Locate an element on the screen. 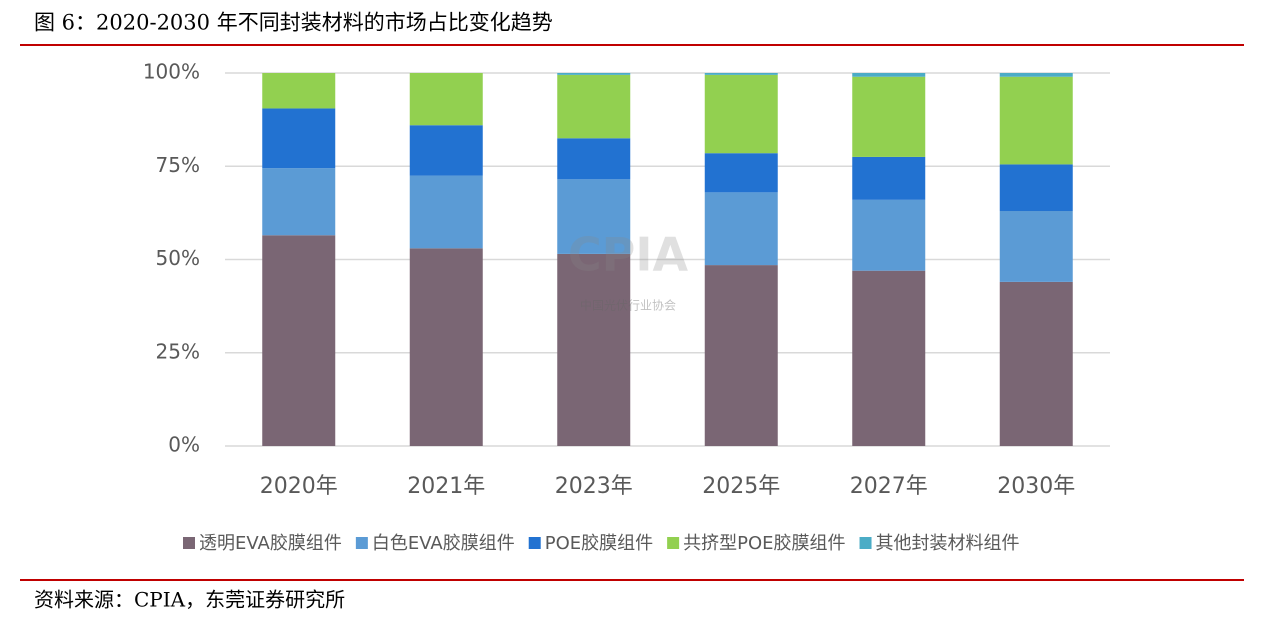 This screenshot has height=628, width=1264. y-tick-label: 75% is located at coordinates (178, 165).